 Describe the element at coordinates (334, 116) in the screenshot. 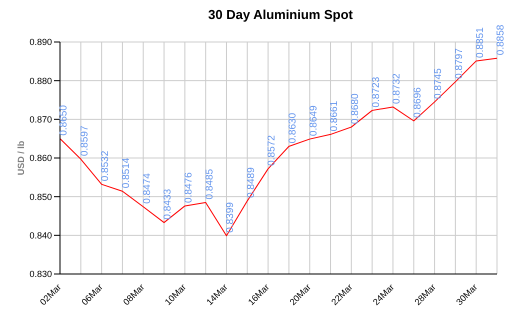

I see `data-label: 0.8661` at that location.